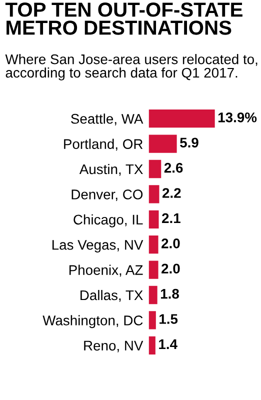 The width and height of the screenshot is (261, 400). Describe the element at coordinates (168, 344) in the screenshot. I see `data-label: 1.4` at that location.